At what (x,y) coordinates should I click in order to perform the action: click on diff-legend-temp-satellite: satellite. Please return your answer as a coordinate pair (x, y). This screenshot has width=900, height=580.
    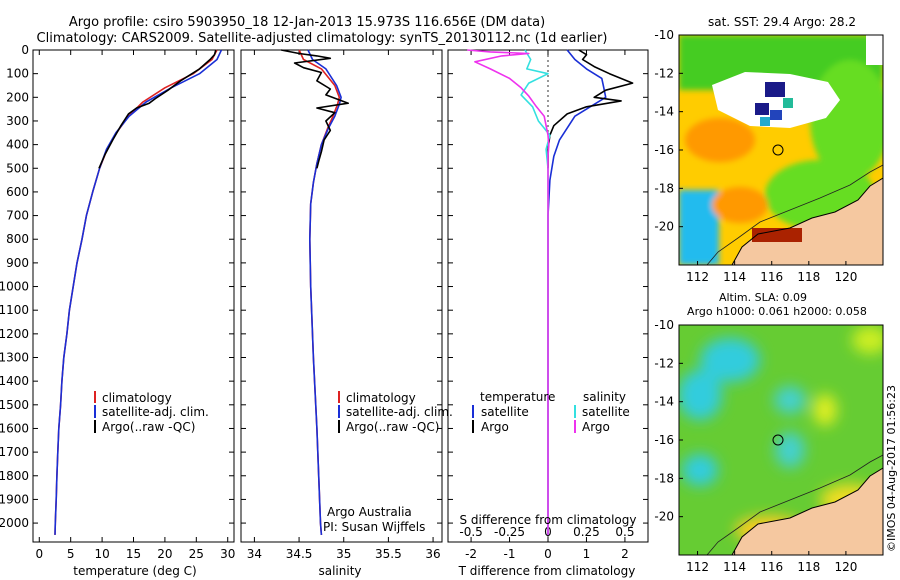
    Looking at the image, I should click on (505, 412).